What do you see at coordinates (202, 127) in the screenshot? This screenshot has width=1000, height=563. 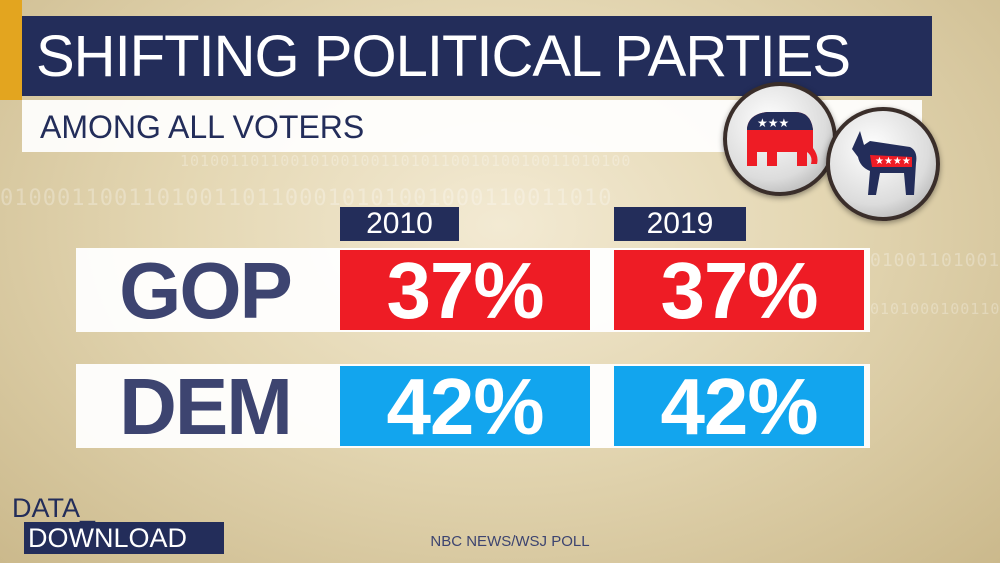 I see `chart-subtitle: AMONG ALL VOTERS` at bounding box center [202, 127].